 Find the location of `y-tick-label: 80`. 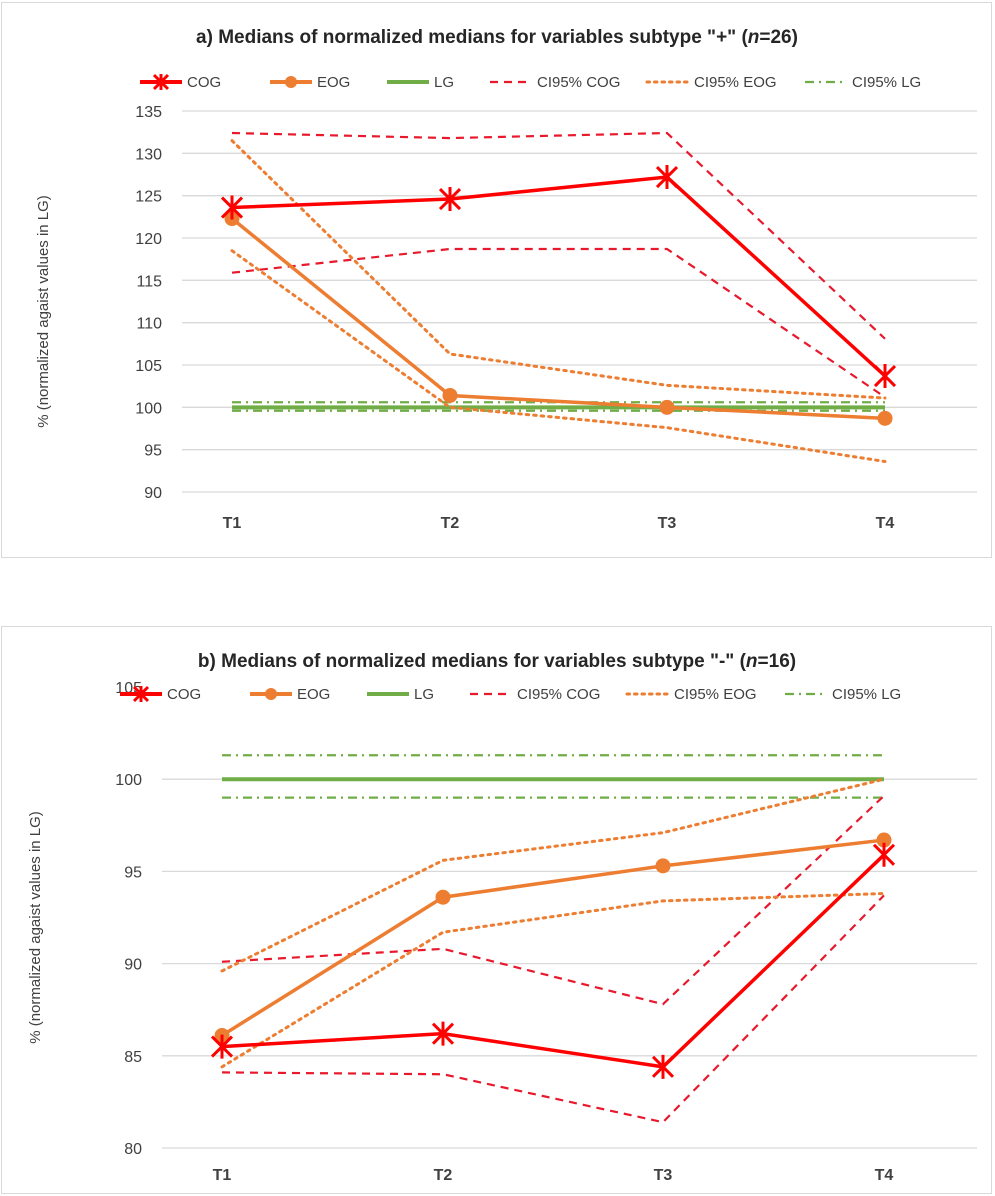

y-tick-label: 80 is located at coordinates (133, 1149).